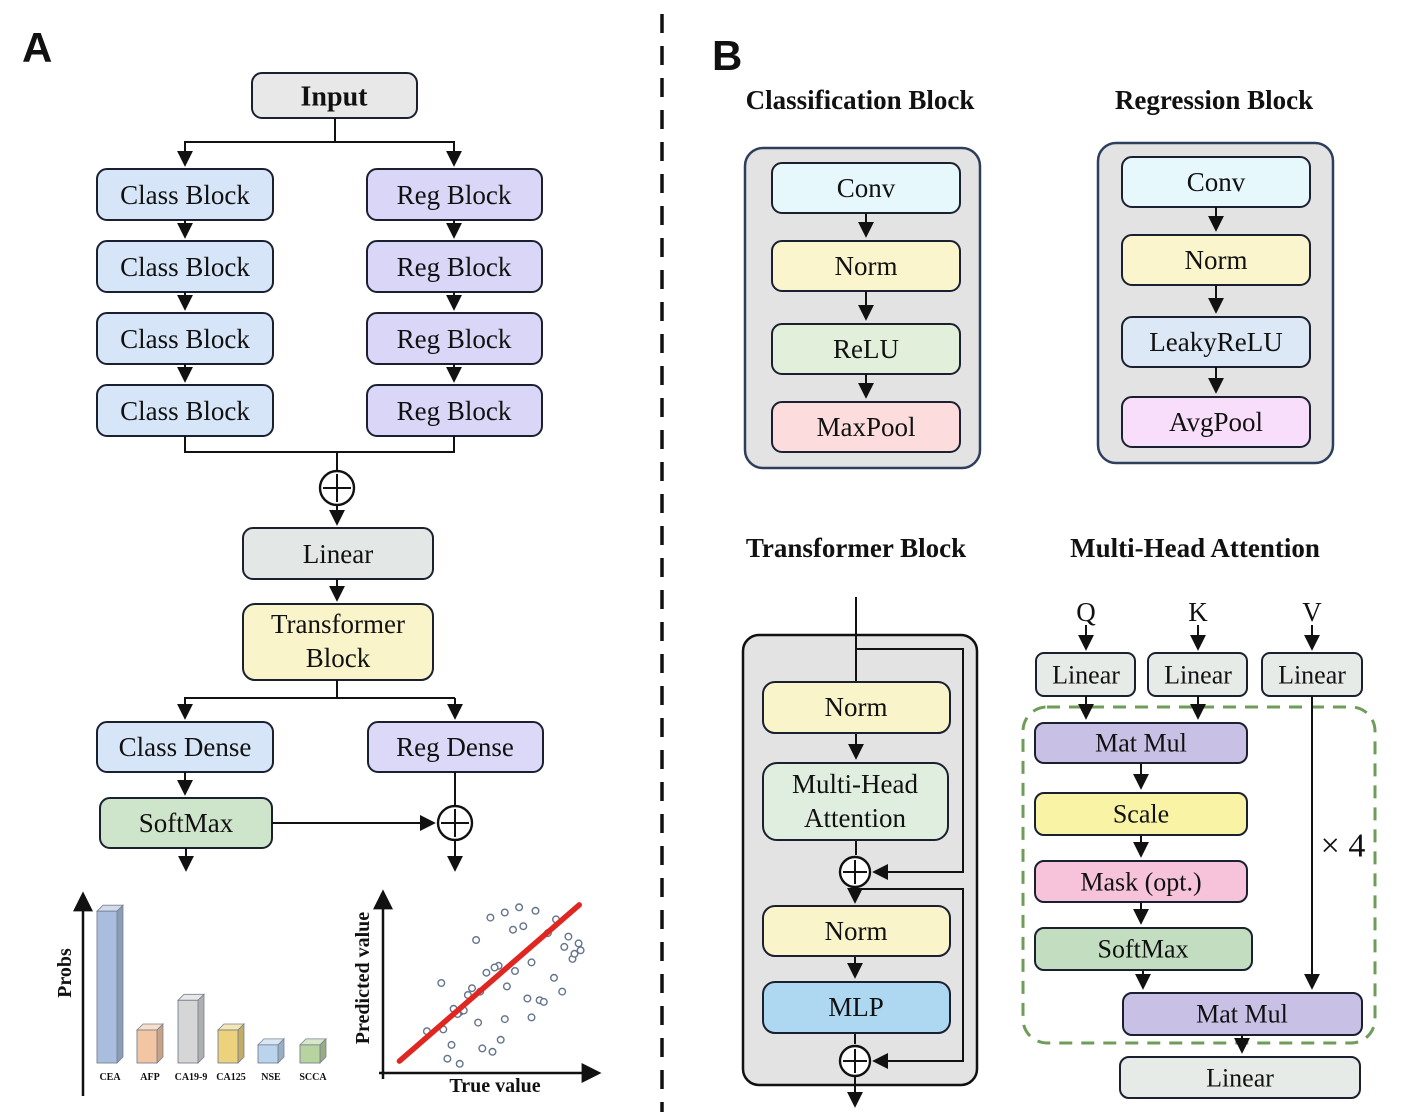 The height and width of the screenshot is (1118, 1417). I want to click on regression-conv-label: Conv, so click(1216, 182).